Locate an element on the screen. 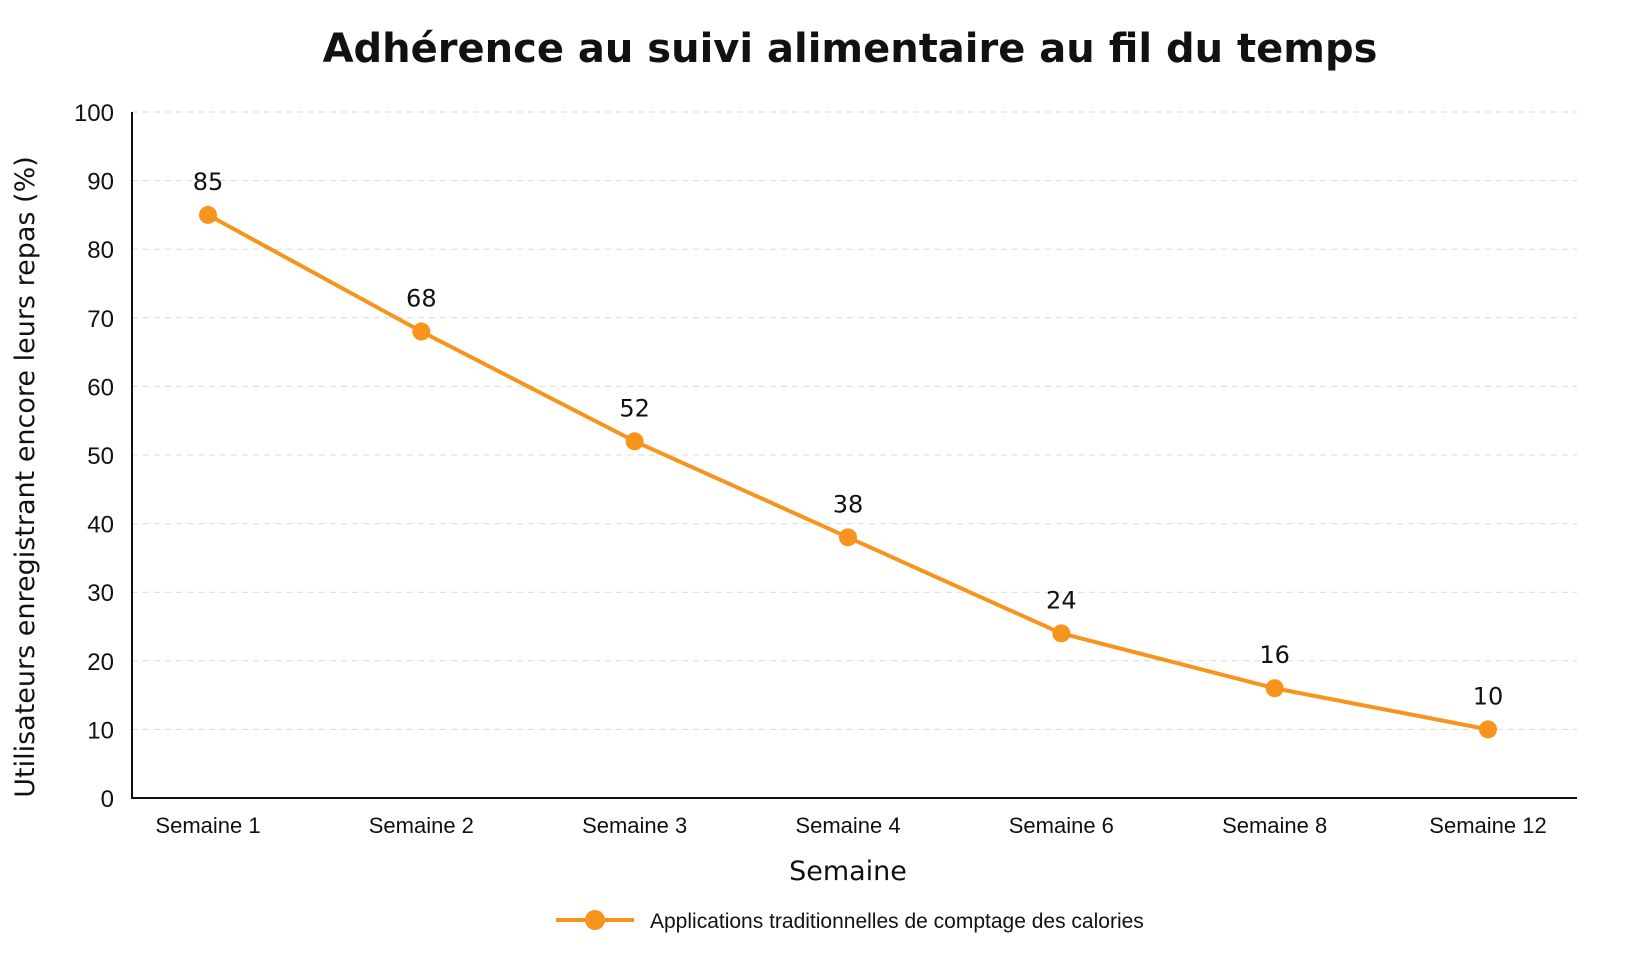 The image size is (1625, 968). data-label: 38 is located at coordinates (848, 504).